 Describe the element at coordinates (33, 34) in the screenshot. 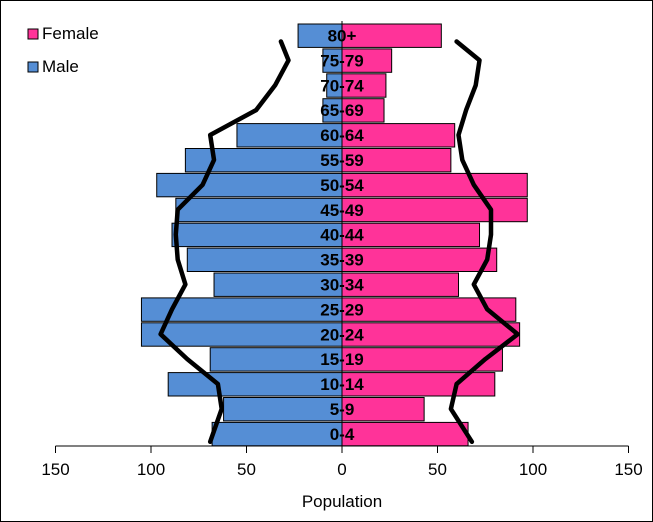

I see `legend-swatch-female` at that location.